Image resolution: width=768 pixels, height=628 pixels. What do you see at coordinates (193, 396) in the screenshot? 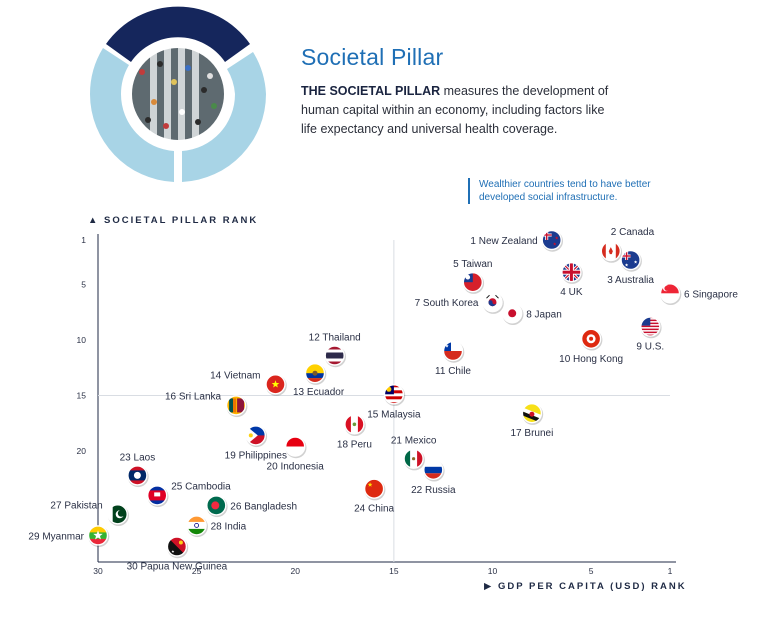
I see `point-label: 16 Sri Lanka` at bounding box center [193, 396].